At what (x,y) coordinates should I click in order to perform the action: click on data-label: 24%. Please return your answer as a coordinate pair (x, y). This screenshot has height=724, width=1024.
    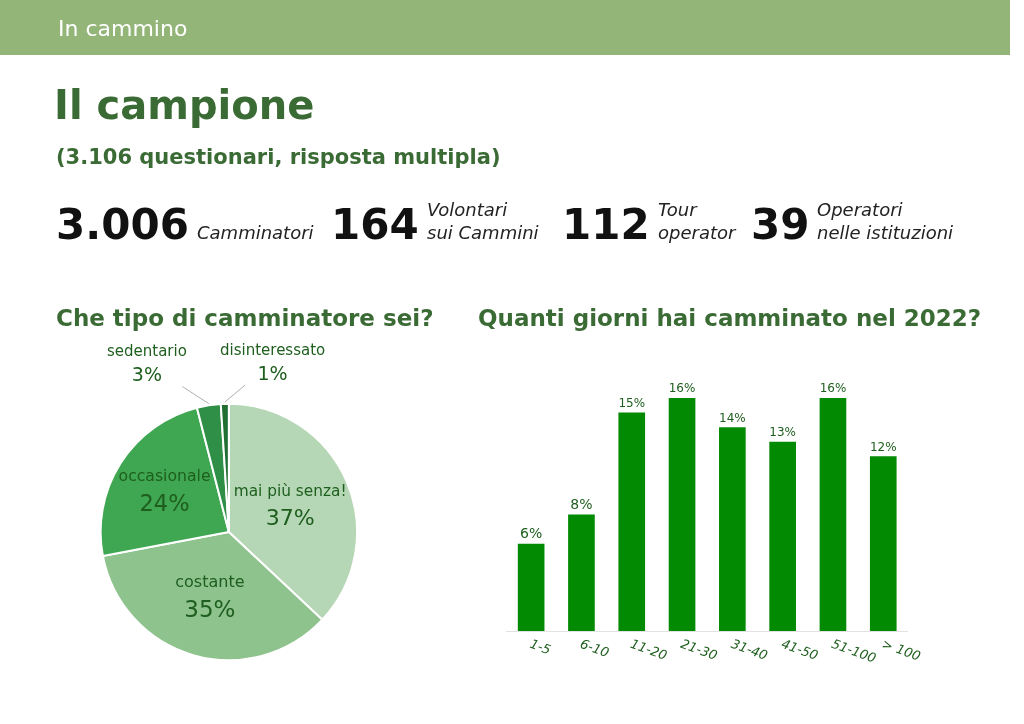
    Looking at the image, I should click on (164, 502).